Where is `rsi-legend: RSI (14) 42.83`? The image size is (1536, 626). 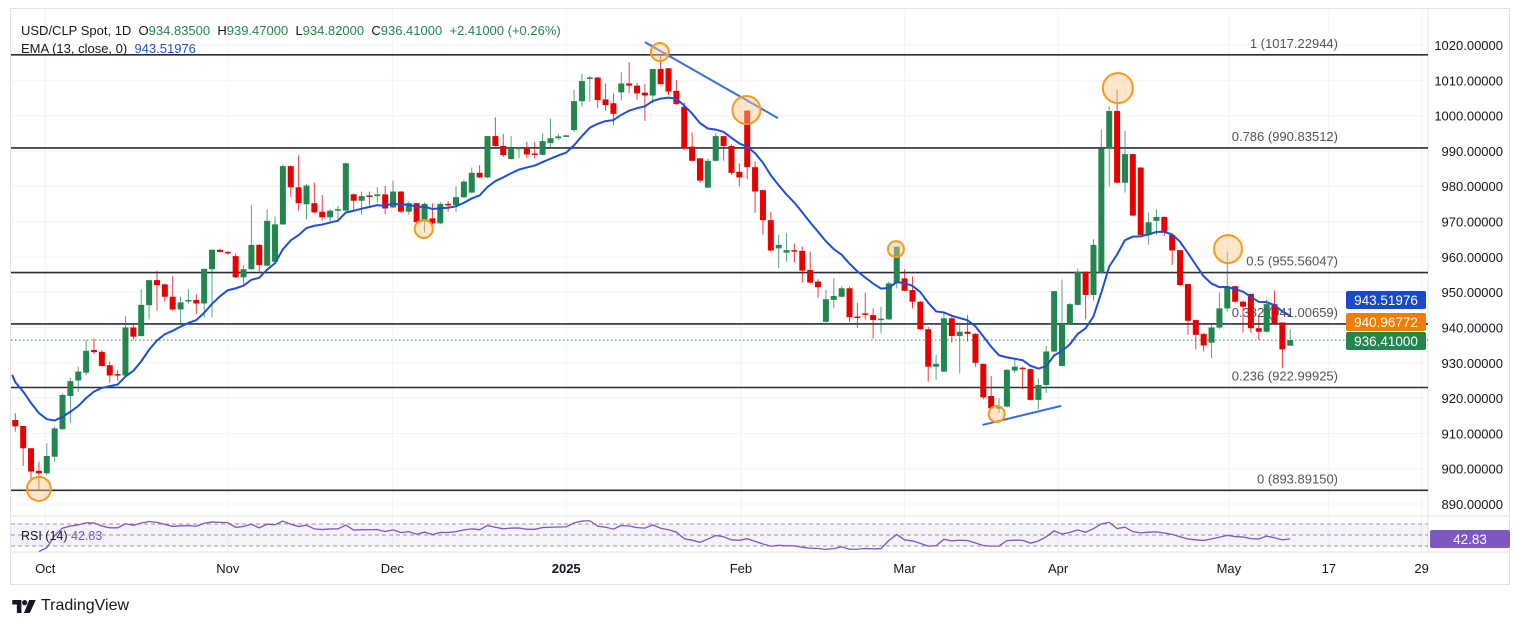
rsi-legend: RSI (14) 42.83 is located at coordinates (61, 536).